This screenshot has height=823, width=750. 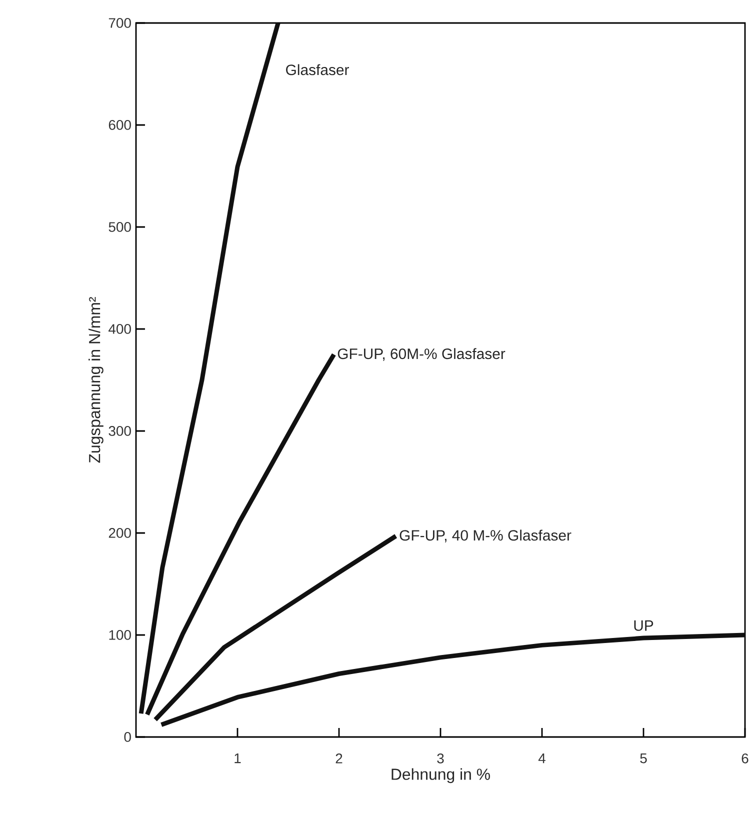 I want to click on x-tick-label: 4, so click(x=542, y=759).